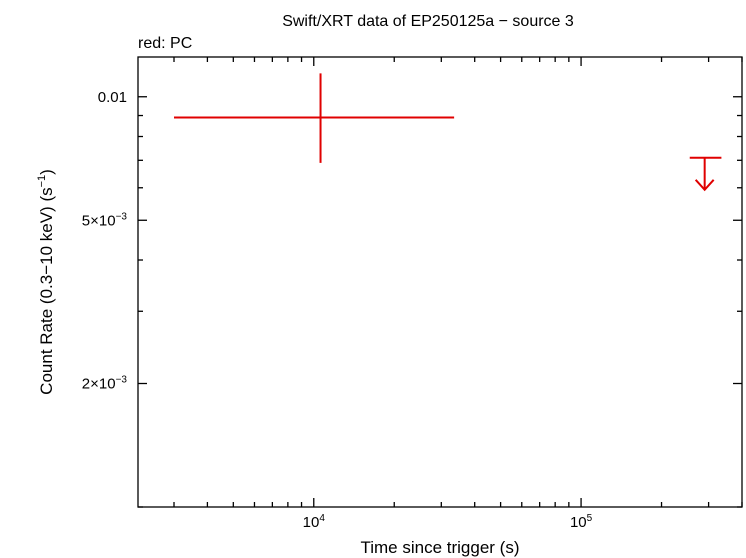 The width and height of the screenshot is (746, 558). What do you see at coordinates (581, 522) in the screenshot?
I see `x-tick-label: 10⁵` at bounding box center [581, 522].